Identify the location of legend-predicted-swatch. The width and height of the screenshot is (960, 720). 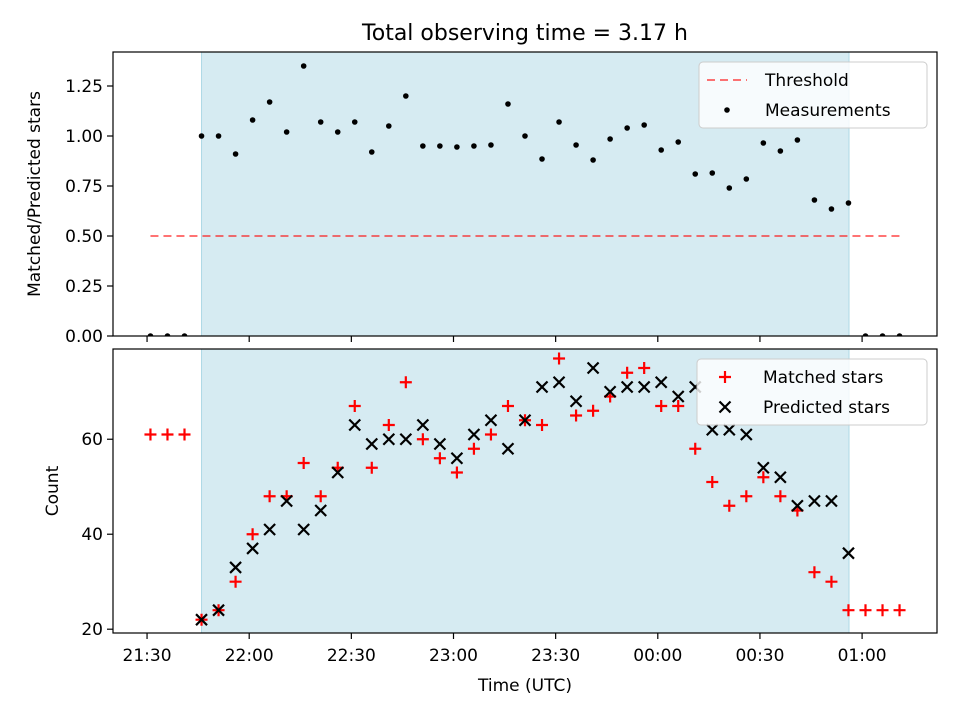
(725, 407).